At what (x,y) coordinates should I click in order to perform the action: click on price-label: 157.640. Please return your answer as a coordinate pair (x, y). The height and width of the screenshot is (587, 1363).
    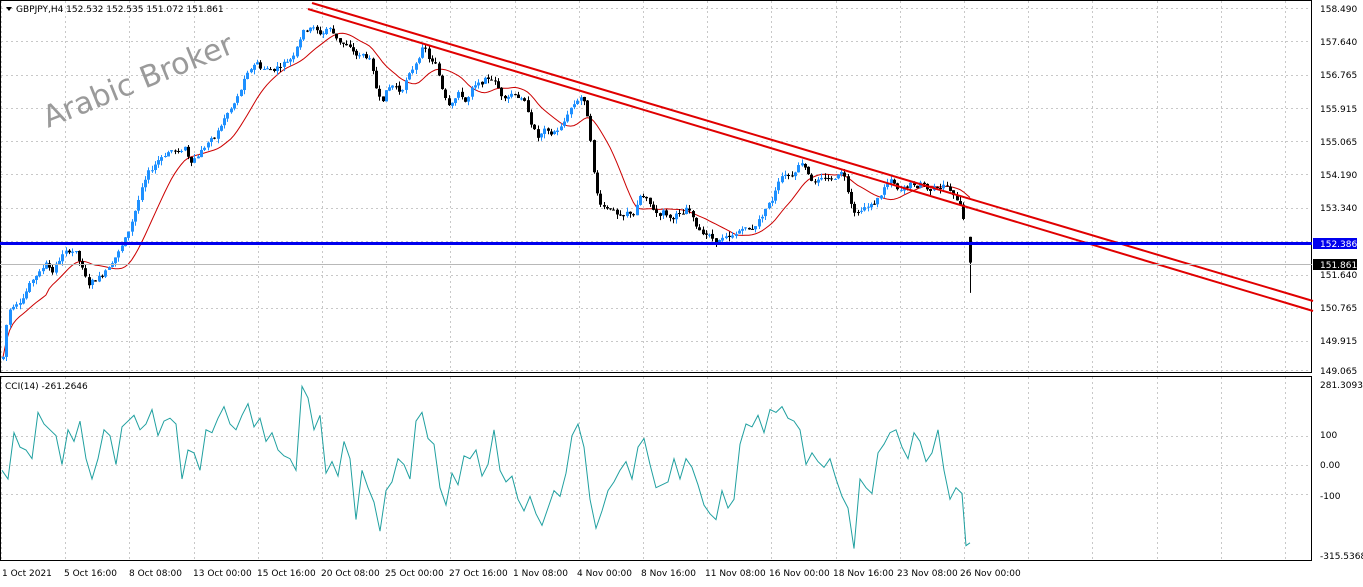
    Looking at the image, I should click on (1338, 43).